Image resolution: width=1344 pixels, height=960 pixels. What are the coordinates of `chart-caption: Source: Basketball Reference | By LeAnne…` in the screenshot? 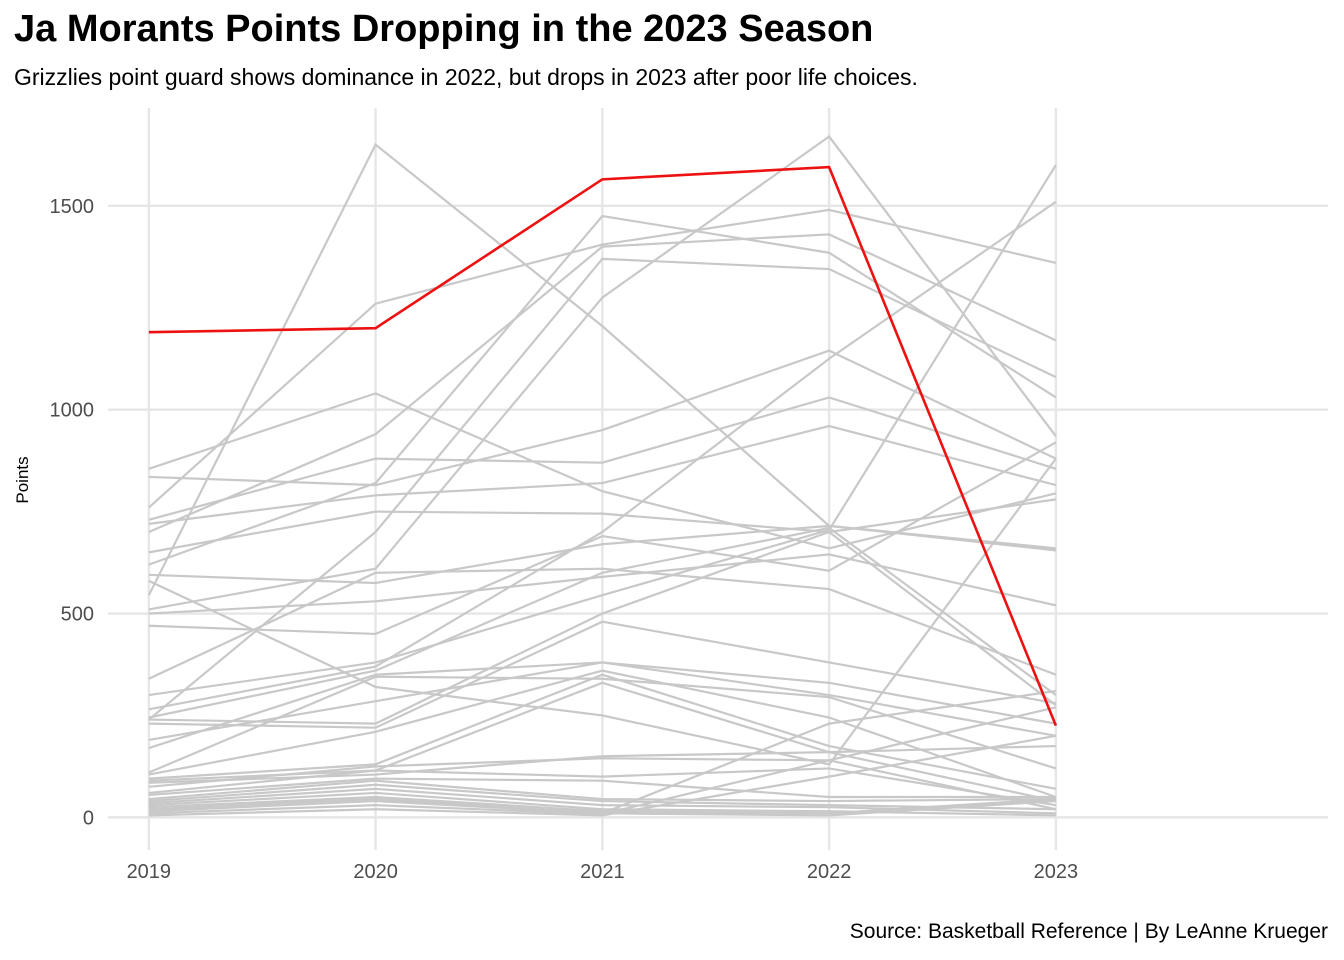 It's located at (1088, 931).